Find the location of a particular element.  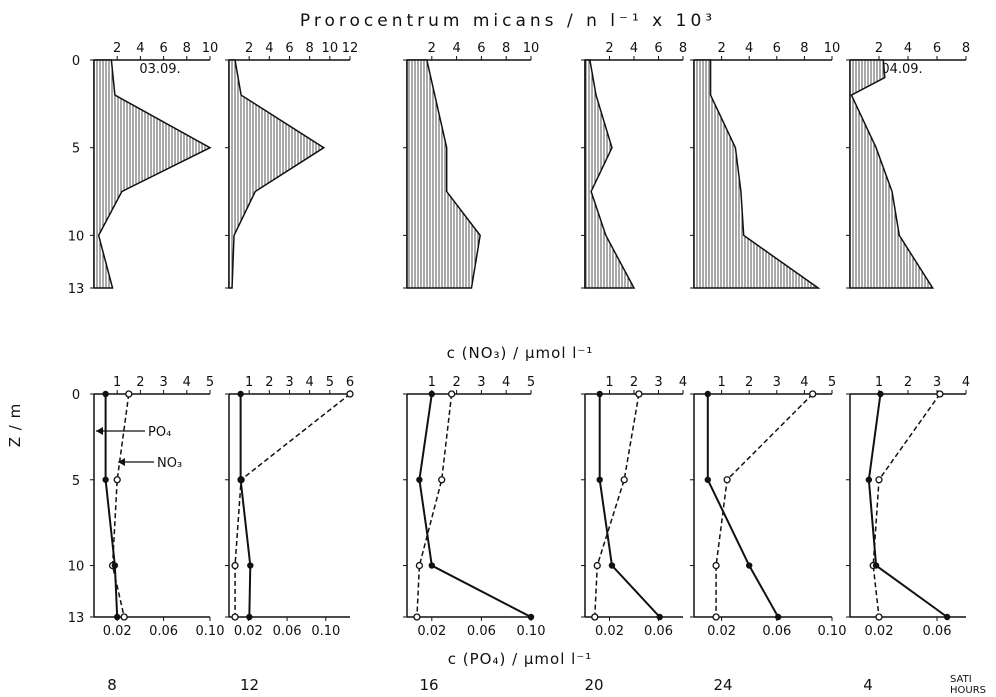

top-panel-5-tick-label: 8 is located at coordinates (966, 48).